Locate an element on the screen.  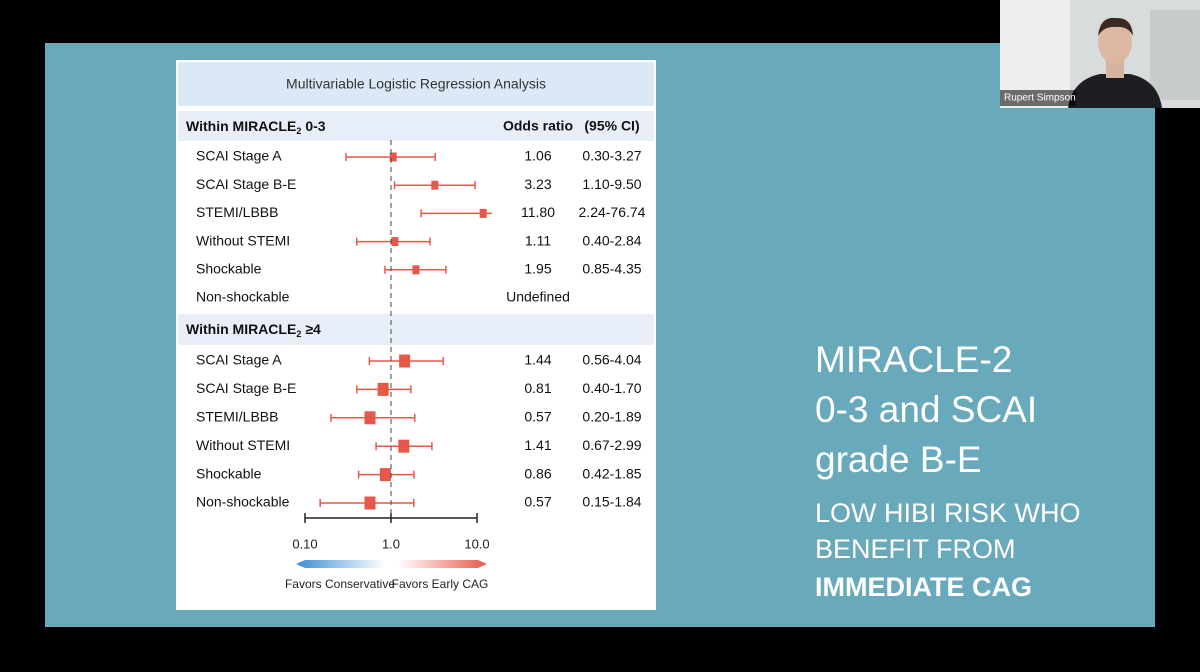
x-tick-label: 1.0 is located at coordinates (391, 543).